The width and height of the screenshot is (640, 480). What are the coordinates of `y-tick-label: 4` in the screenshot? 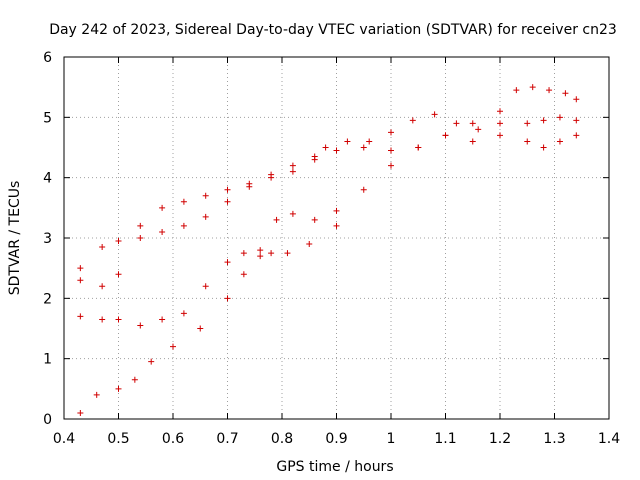 It's located at (47, 179).